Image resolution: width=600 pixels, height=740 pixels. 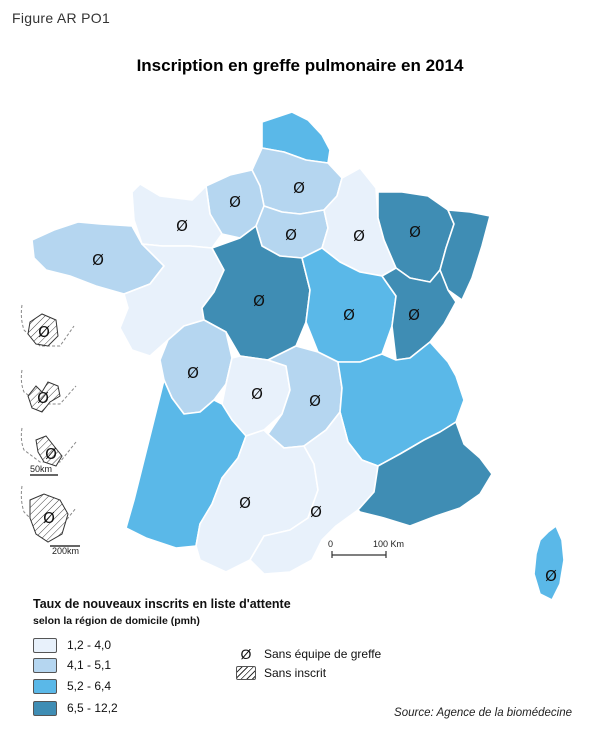 I want to click on region-corse, so click(x=549, y=563).